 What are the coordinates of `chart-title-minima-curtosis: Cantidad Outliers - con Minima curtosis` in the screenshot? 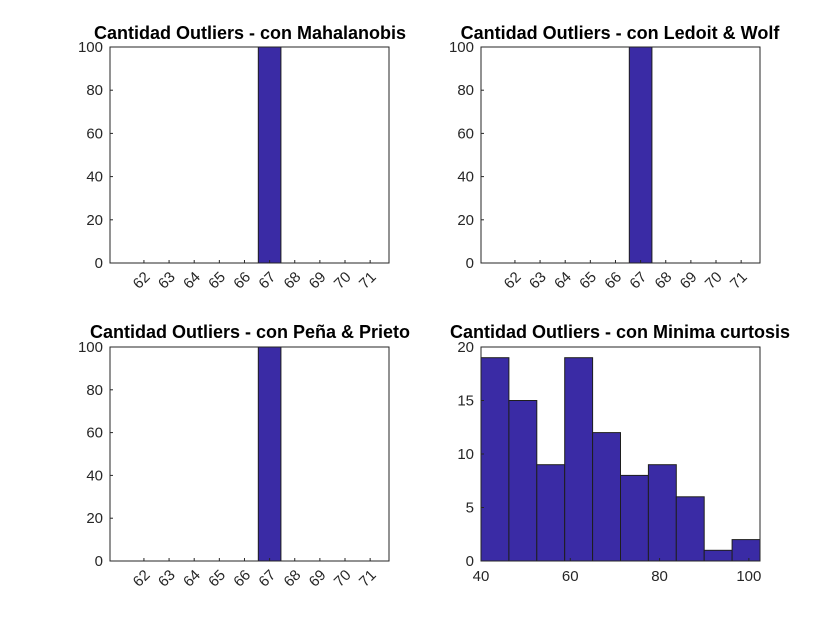 It's located at (620, 332).